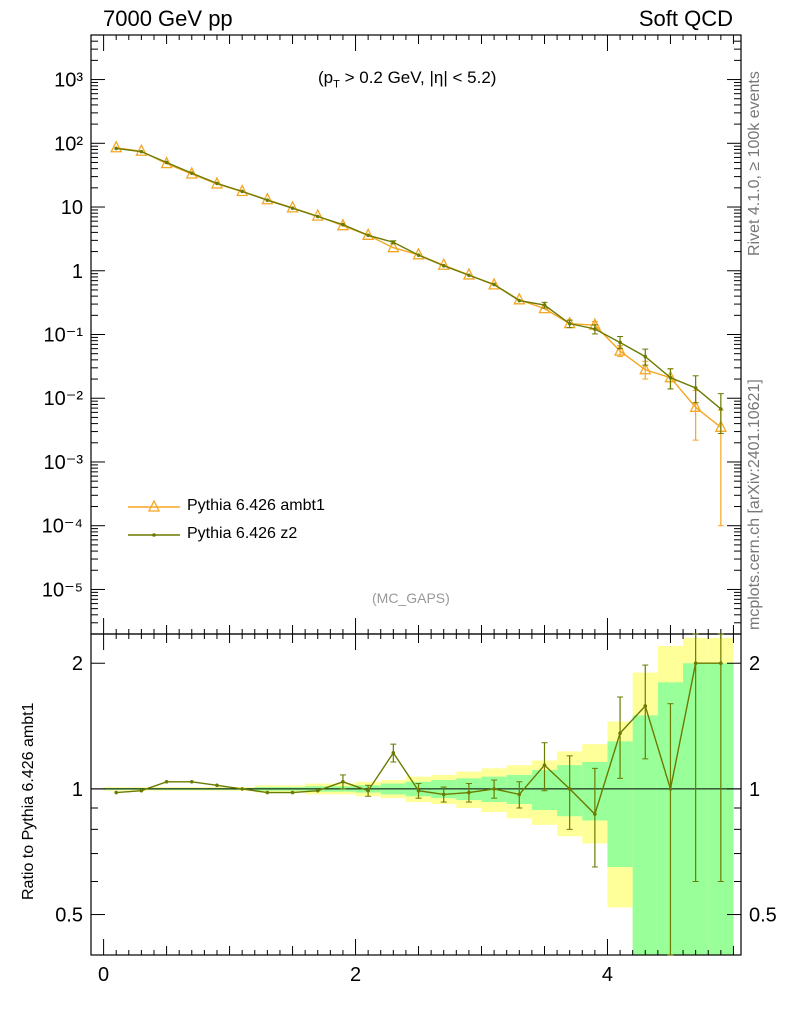 The image size is (786, 1024). What do you see at coordinates (103, 975) in the screenshot?
I see `ratio-x-tick-label: 0` at bounding box center [103, 975].